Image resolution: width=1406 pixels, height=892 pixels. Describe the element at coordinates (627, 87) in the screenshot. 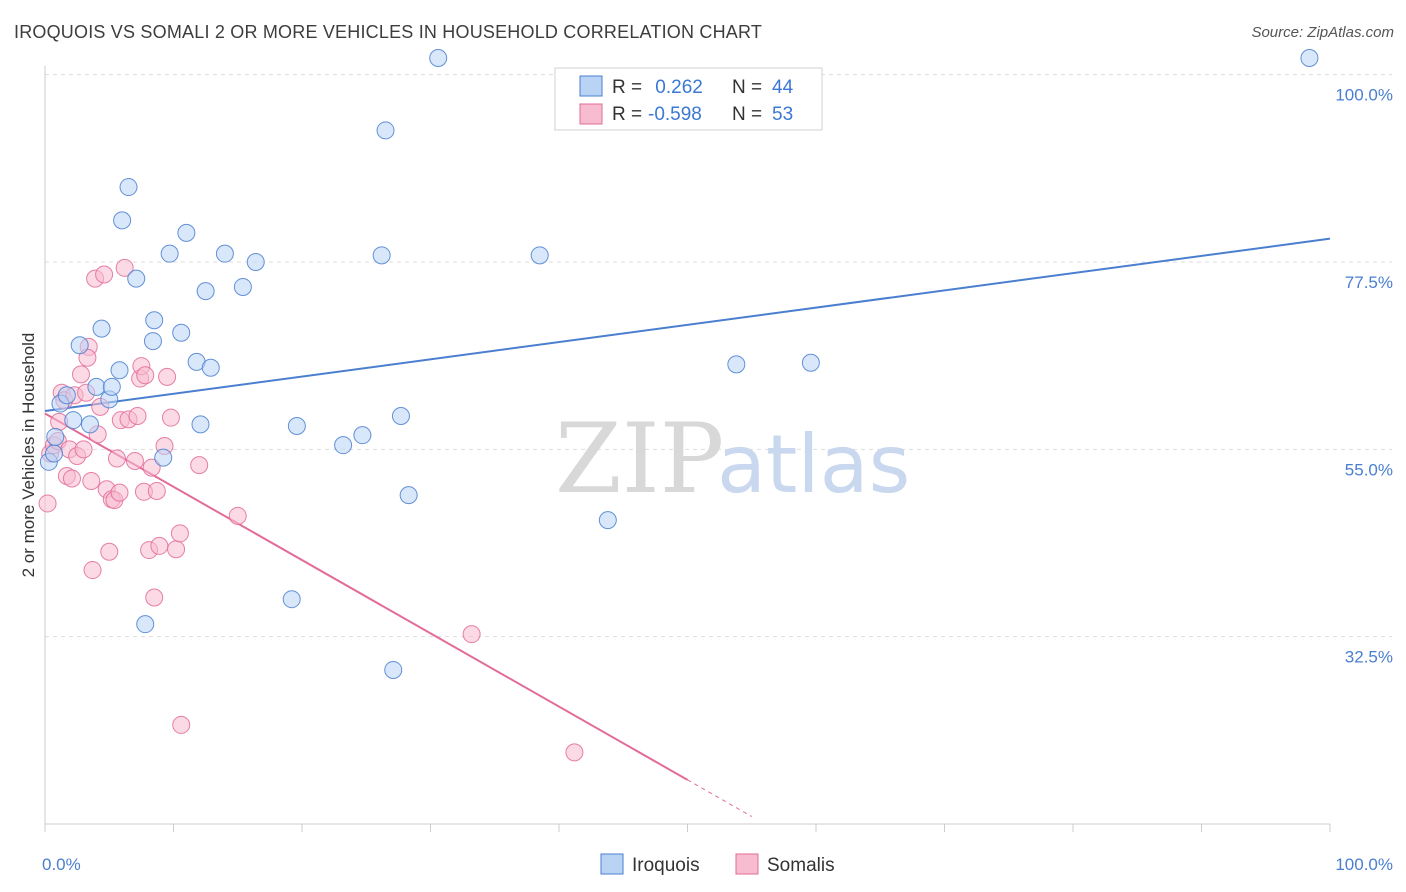

I see `legend-r-label-1: R =` at that location.